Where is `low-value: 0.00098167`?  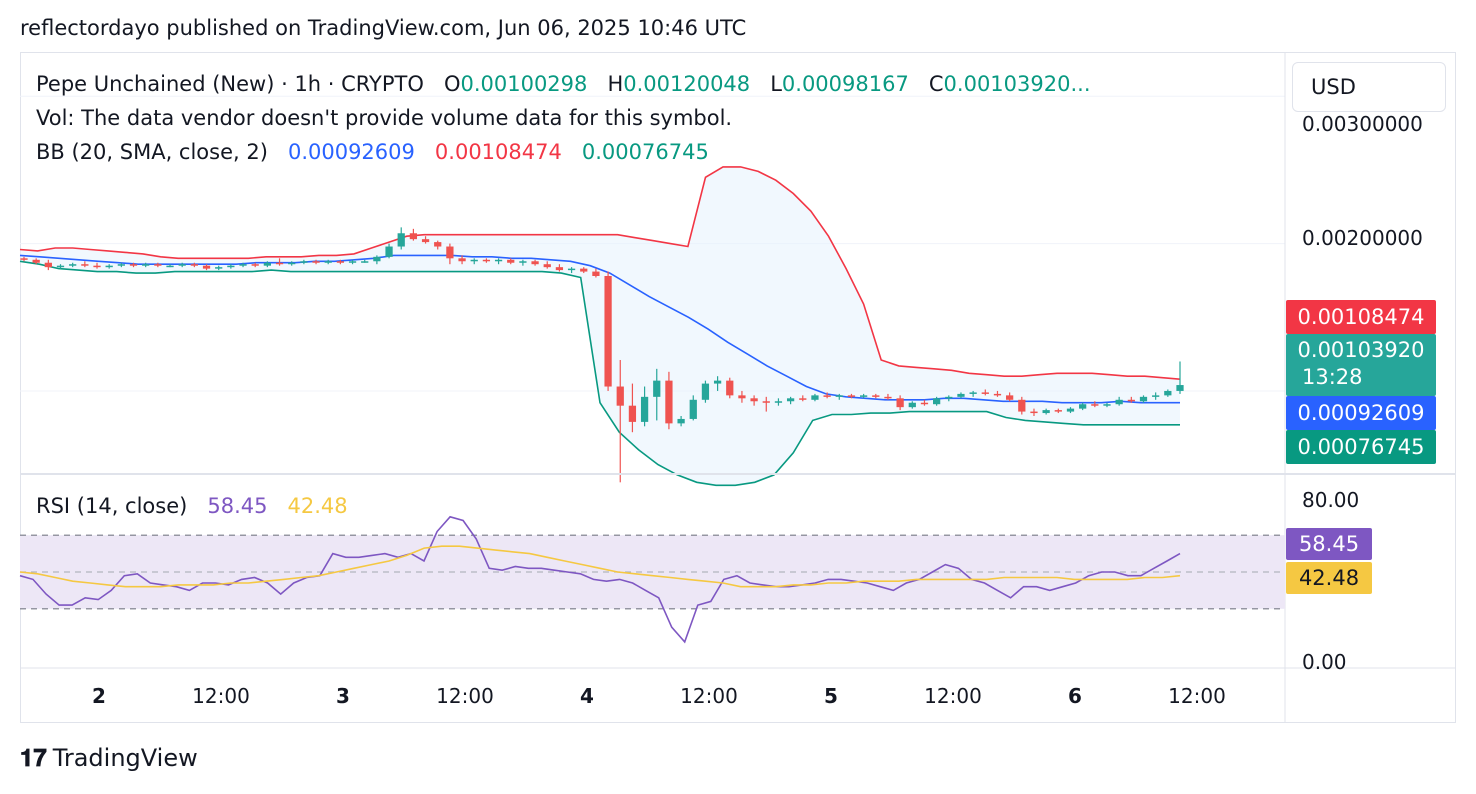 low-value: 0.00098167 is located at coordinates (845, 84).